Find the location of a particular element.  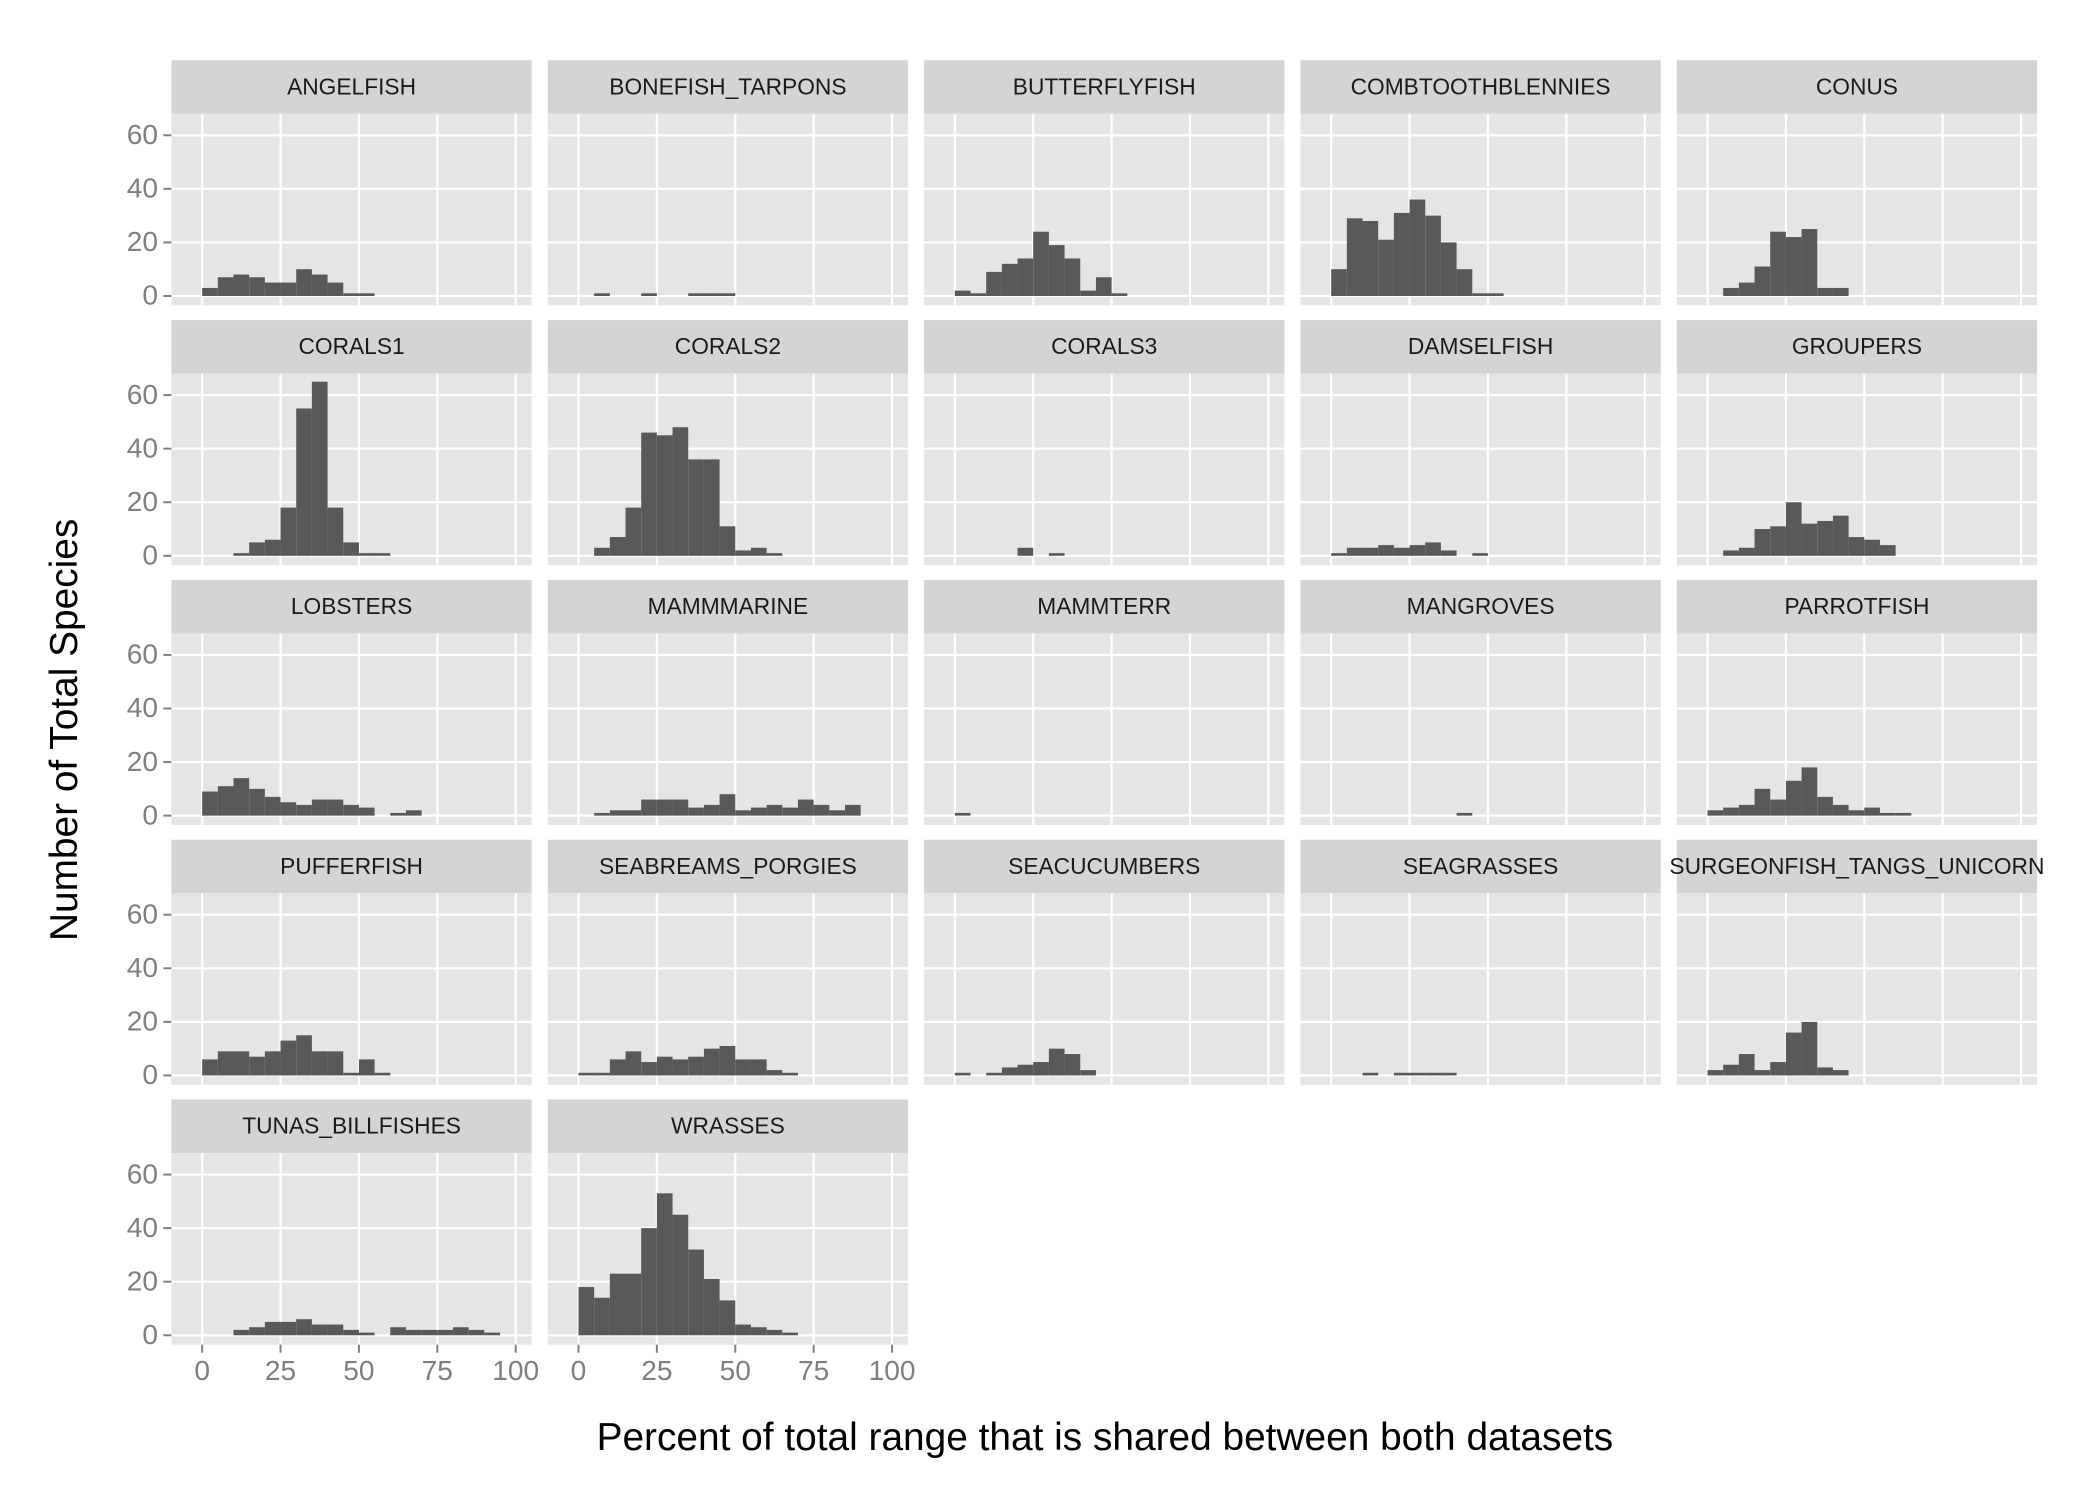

strip-label: SEABREAMS_PORGIES is located at coordinates (728, 866).